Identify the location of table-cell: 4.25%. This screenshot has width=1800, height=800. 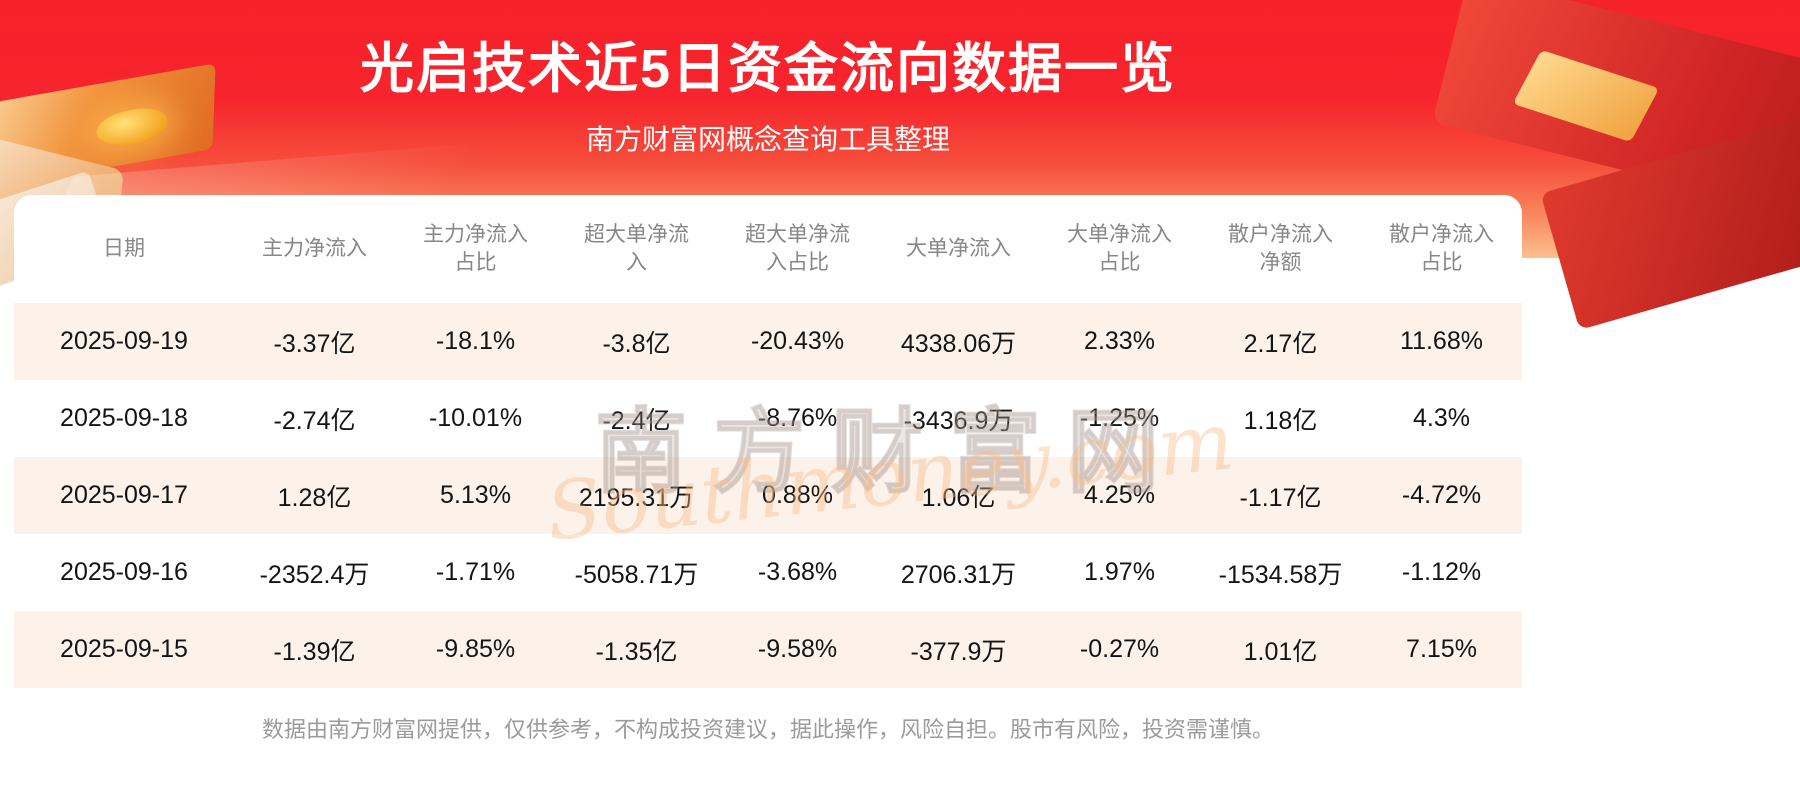
(1119, 495).